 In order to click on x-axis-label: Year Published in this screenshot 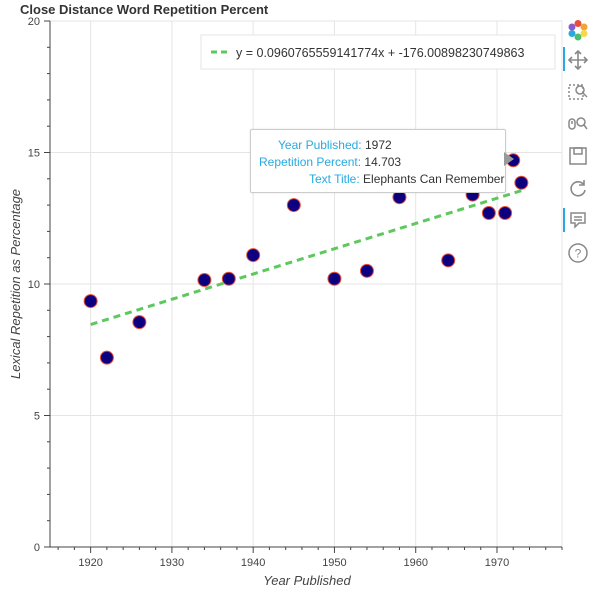, I will do `click(307, 580)`.